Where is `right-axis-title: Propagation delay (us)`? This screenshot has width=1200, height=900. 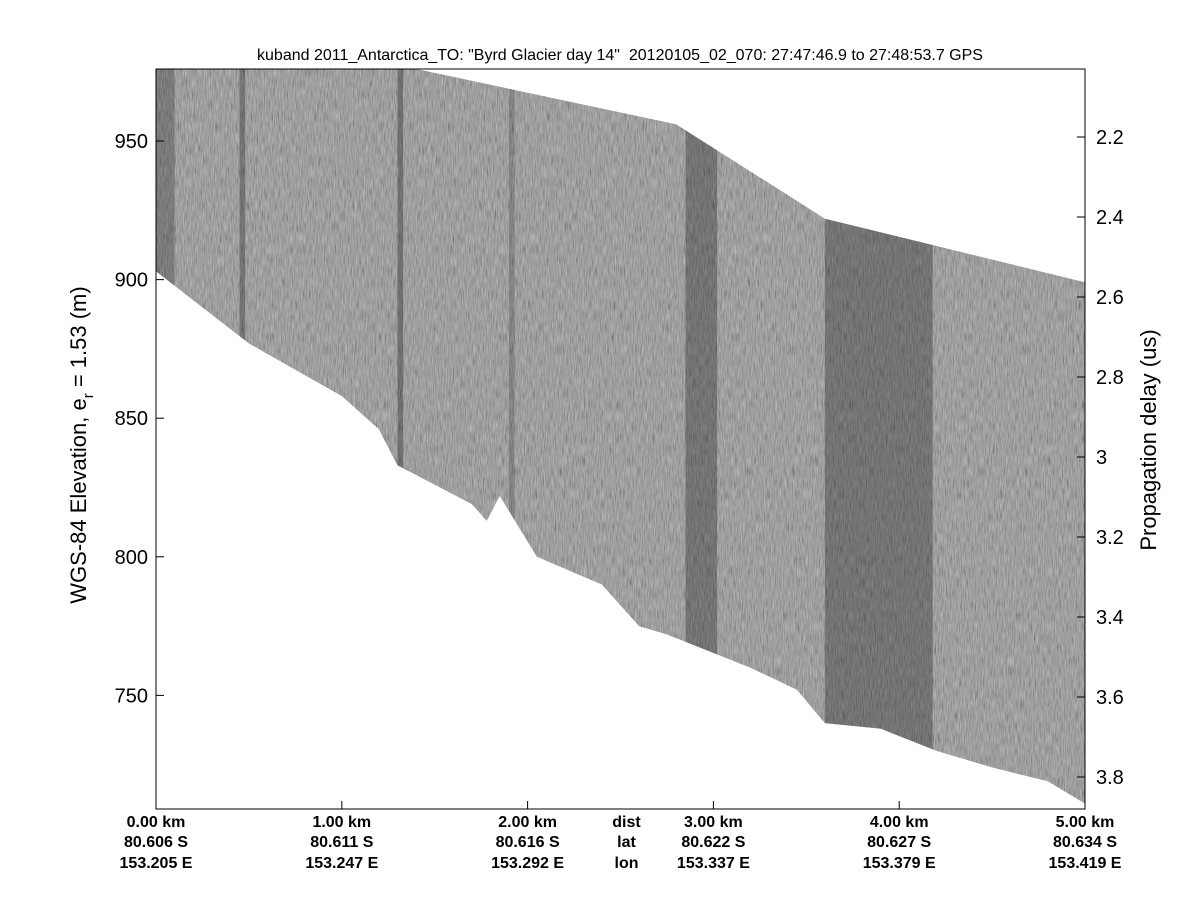 right-axis-title: Propagation delay (us) is located at coordinates (1148, 439).